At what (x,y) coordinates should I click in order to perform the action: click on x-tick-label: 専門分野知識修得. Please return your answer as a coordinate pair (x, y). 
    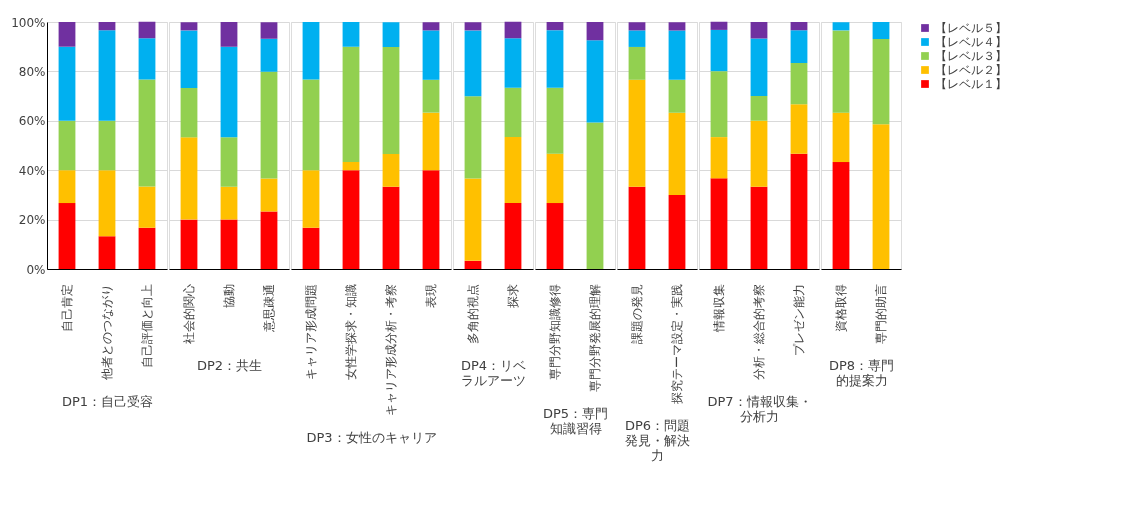
    Looking at the image, I should click on (555, 331).